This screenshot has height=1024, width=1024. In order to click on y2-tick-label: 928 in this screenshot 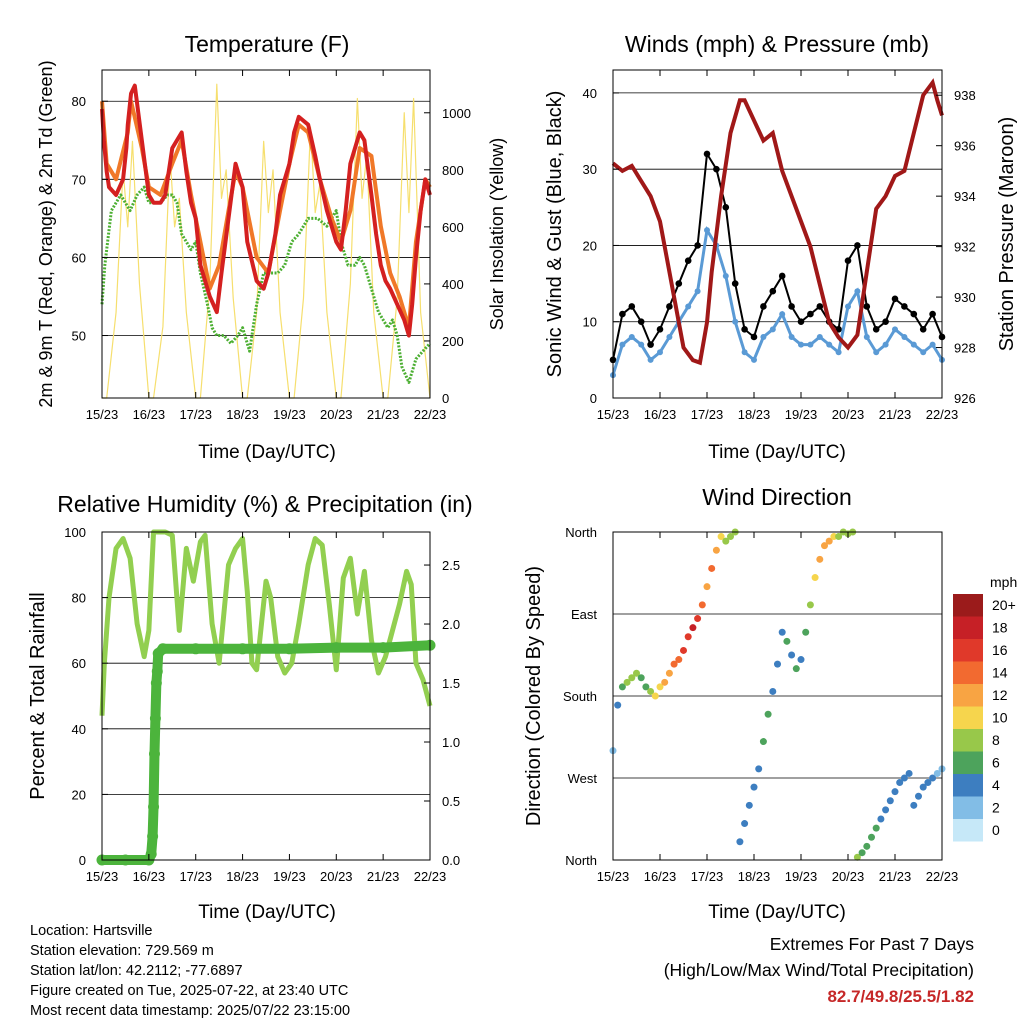, I will do `click(965, 348)`.